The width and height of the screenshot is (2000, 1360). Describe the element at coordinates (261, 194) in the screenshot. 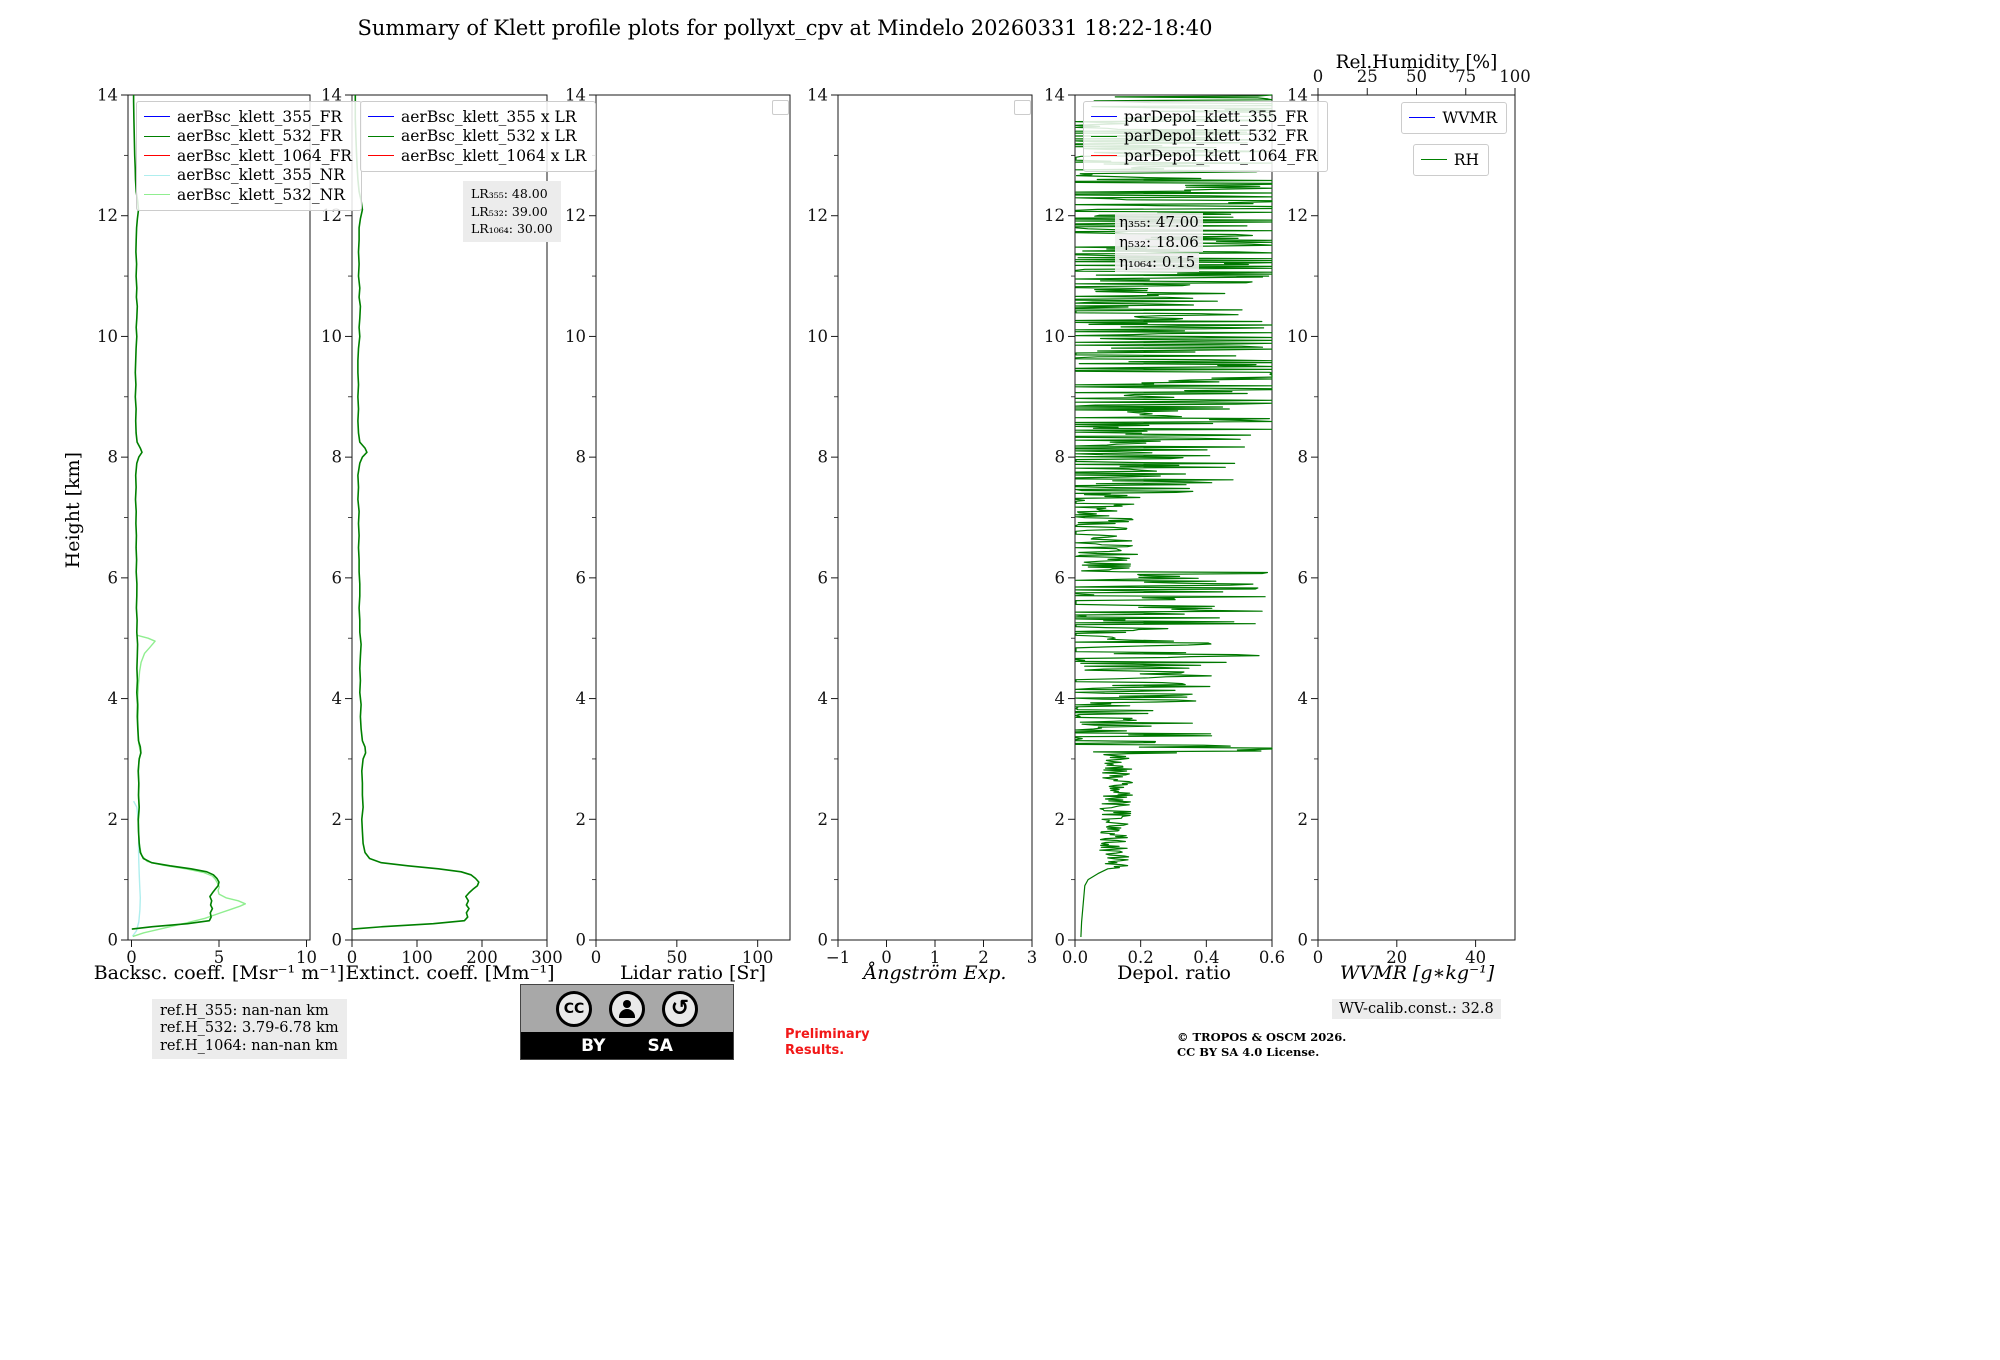

I see `legend-entry-label: aerBsc_klett_532_NR` at that location.